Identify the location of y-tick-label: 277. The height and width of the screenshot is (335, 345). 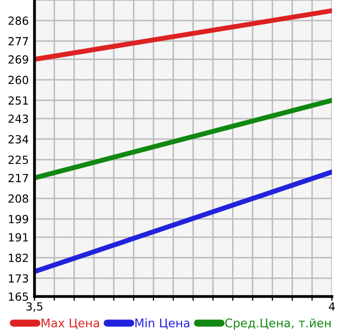
(18, 41).